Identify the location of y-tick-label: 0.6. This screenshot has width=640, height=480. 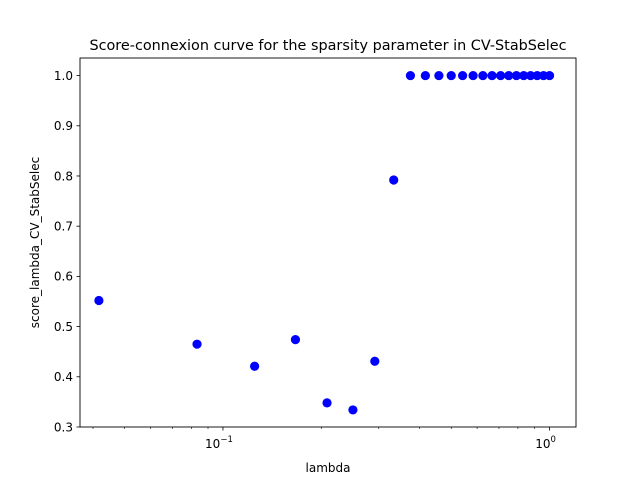
(63, 277).